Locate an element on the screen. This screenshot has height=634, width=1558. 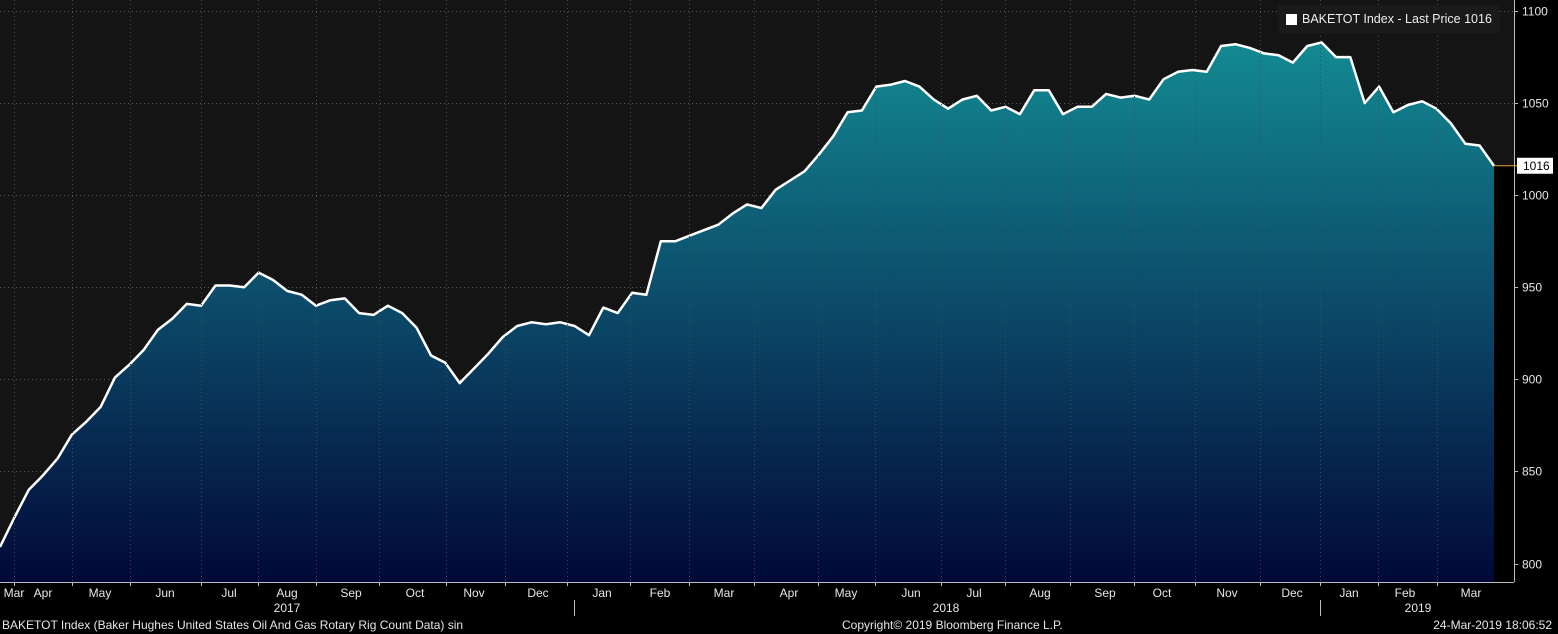
y-axis-ticks: 800 850 900 950 1000 1050 1100 is located at coordinates (1531, 288).